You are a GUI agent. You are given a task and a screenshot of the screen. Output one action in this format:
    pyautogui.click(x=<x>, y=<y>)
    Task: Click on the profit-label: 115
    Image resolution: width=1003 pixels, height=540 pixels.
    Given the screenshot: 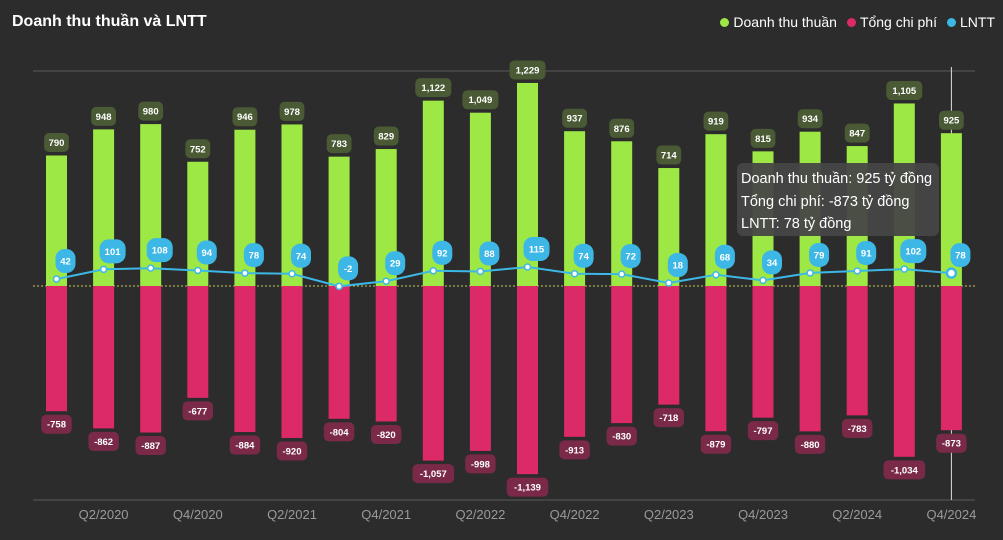 What is the action you would take?
    pyautogui.click(x=537, y=250)
    